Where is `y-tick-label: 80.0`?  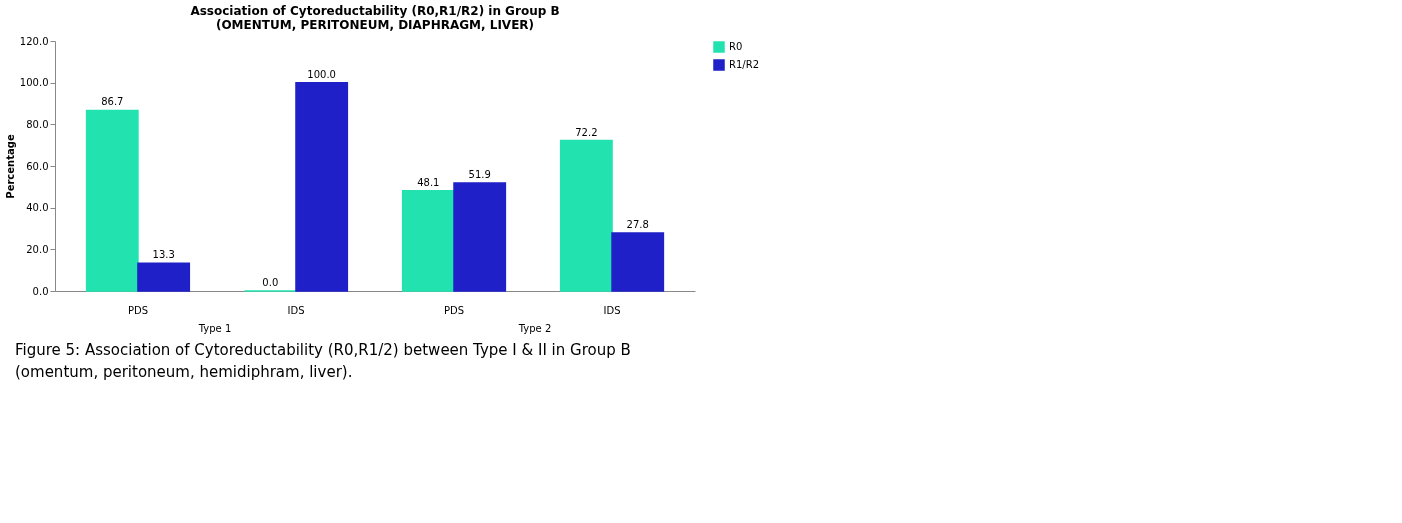
y-tick-label: 80.0 is located at coordinates (37, 124).